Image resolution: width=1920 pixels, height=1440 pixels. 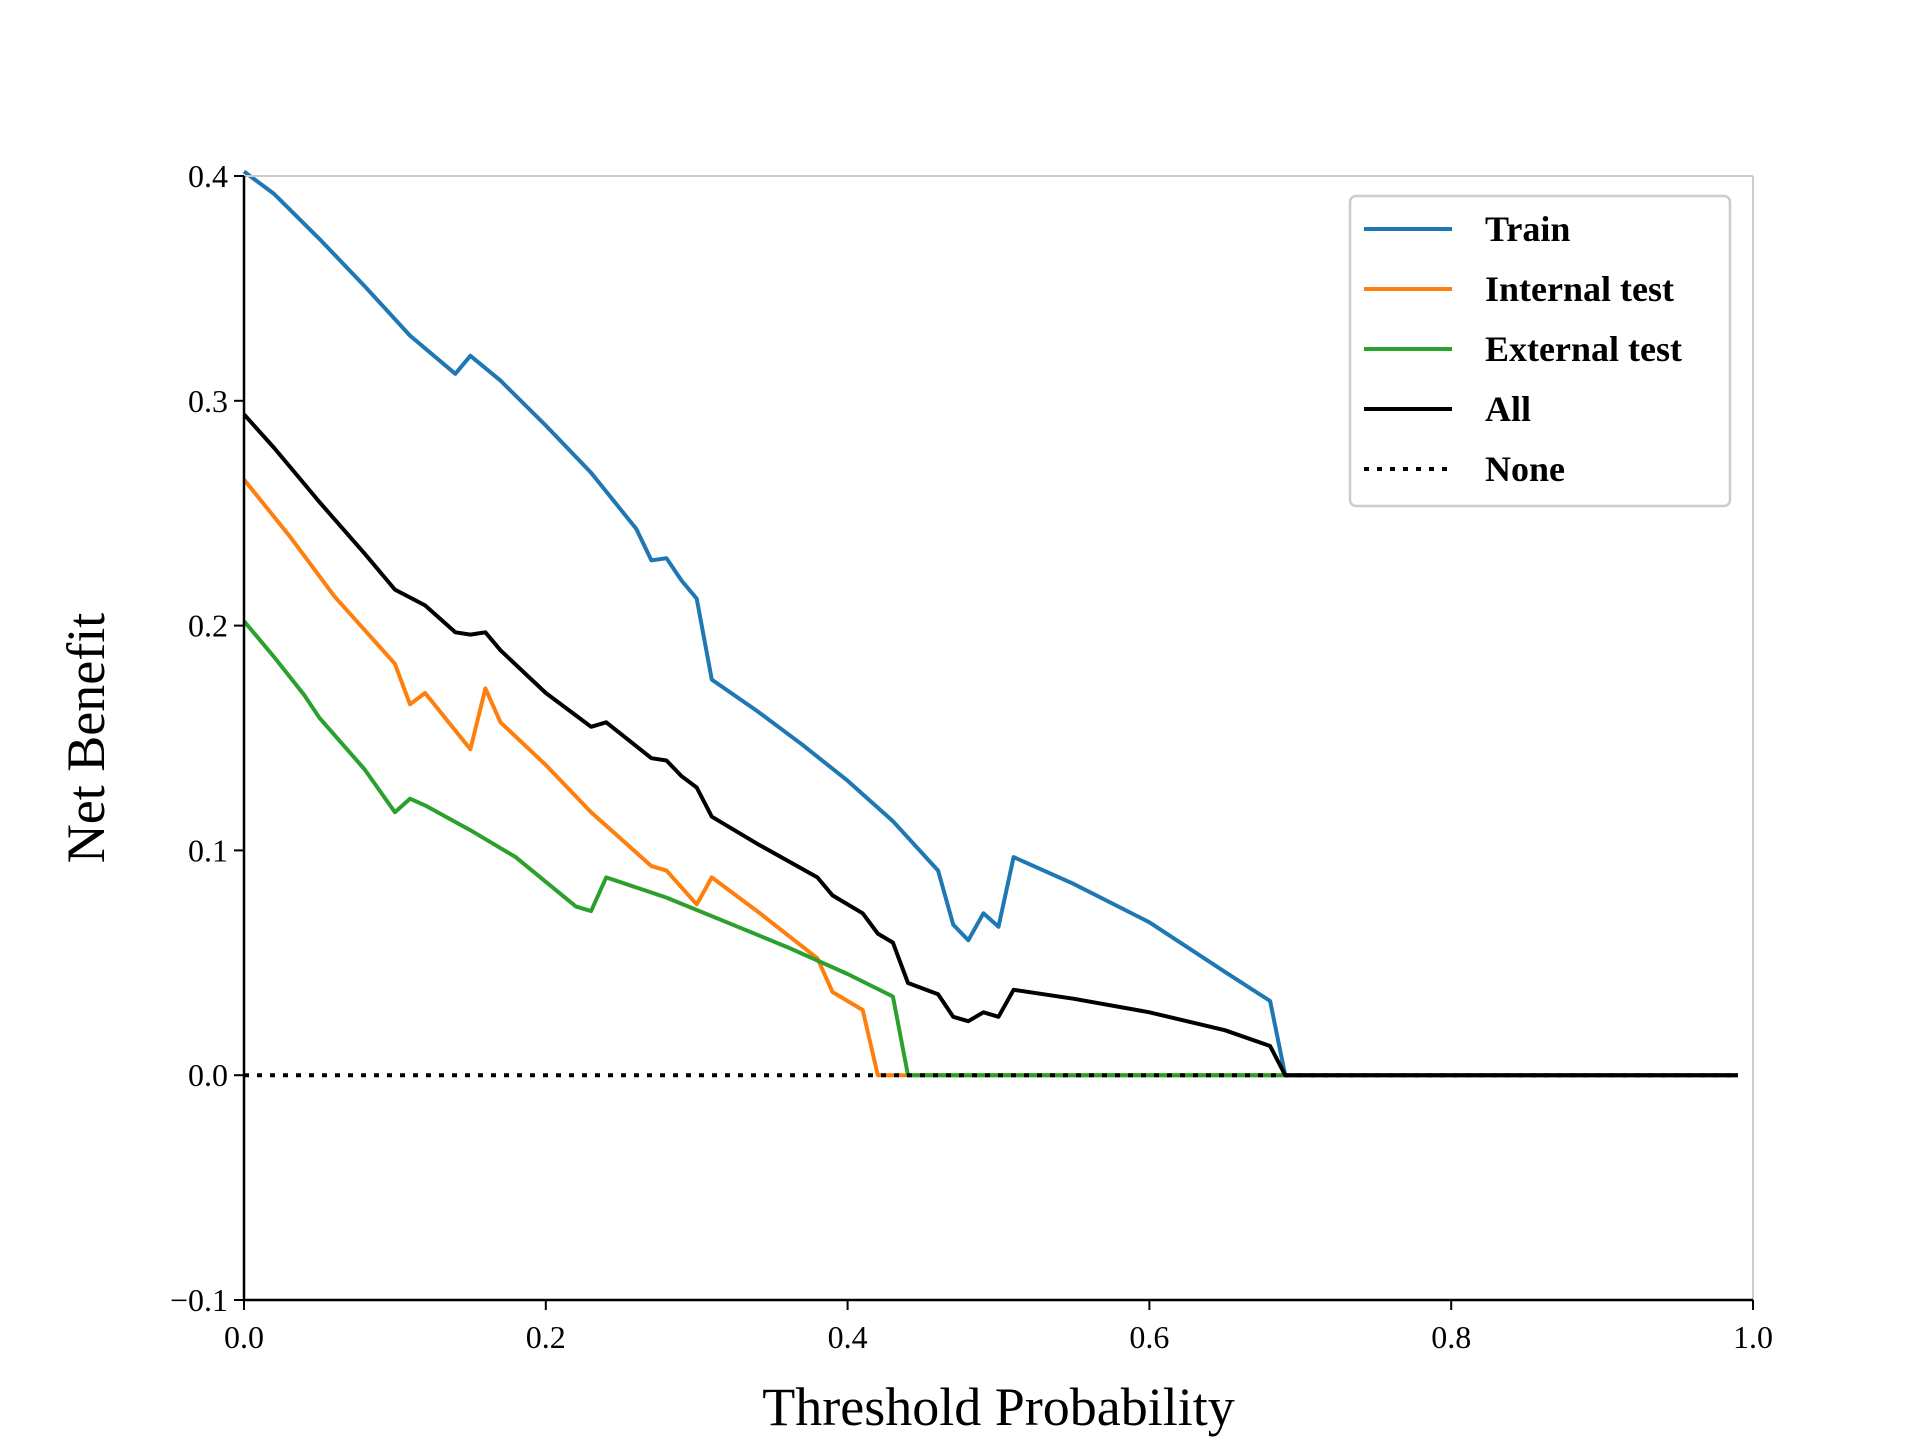 What do you see at coordinates (86, 738) in the screenshot?
I see `y-axis-title: Net Benefit` at bounding box center [86, 738].